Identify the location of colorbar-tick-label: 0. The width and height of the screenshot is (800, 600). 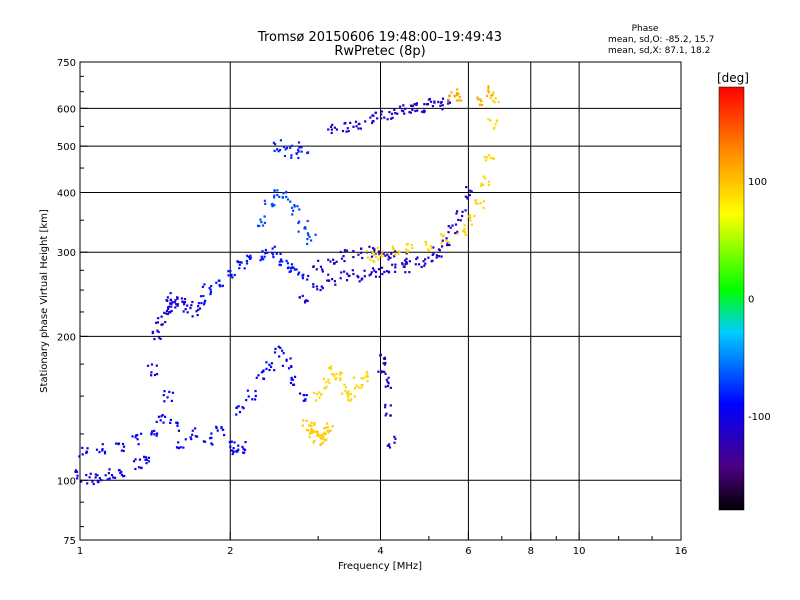
(751, 300).